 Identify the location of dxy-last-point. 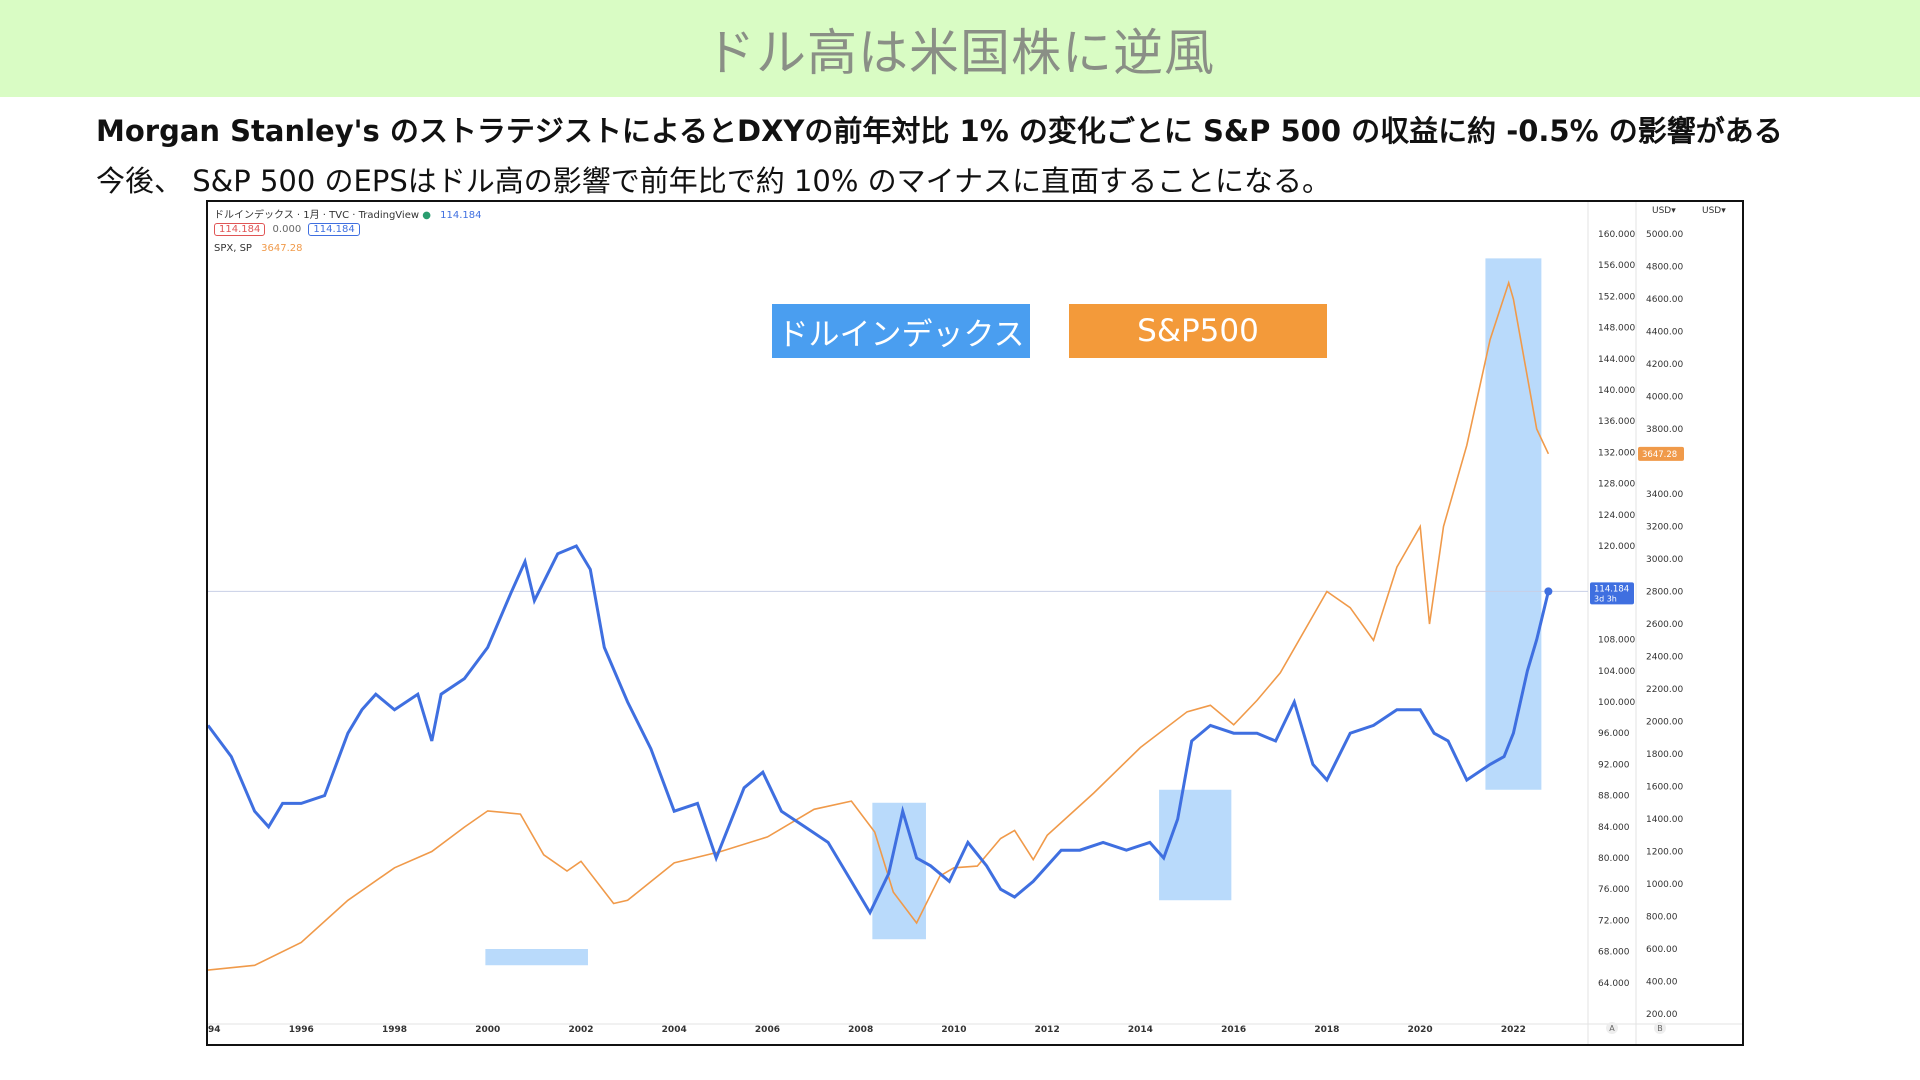
(1548, 591).